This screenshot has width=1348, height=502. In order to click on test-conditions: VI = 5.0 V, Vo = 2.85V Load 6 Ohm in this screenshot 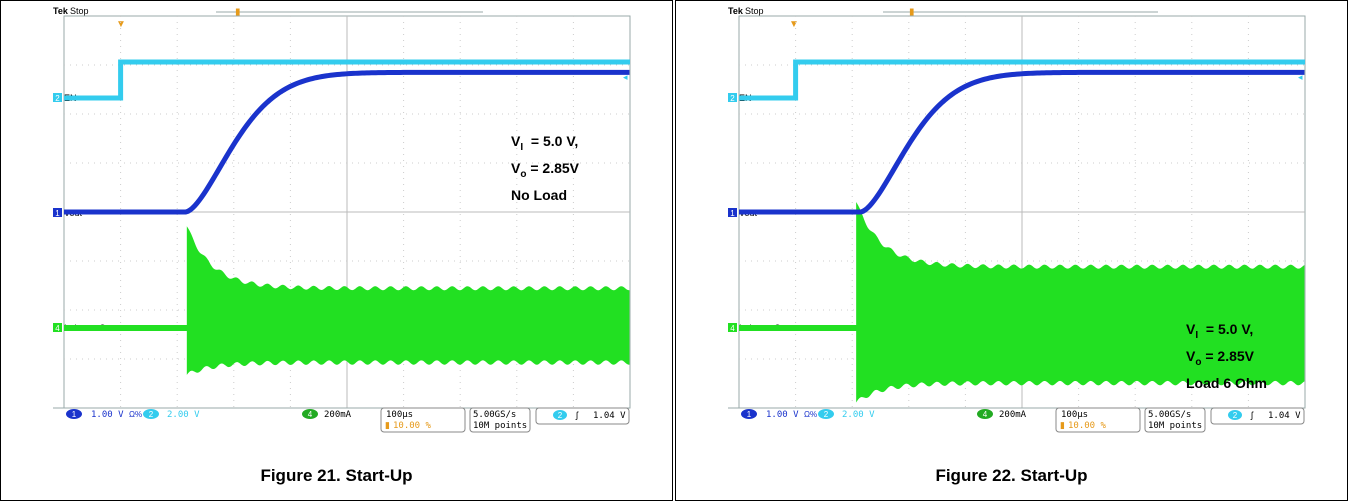, I will do `click(1226, 356)`.